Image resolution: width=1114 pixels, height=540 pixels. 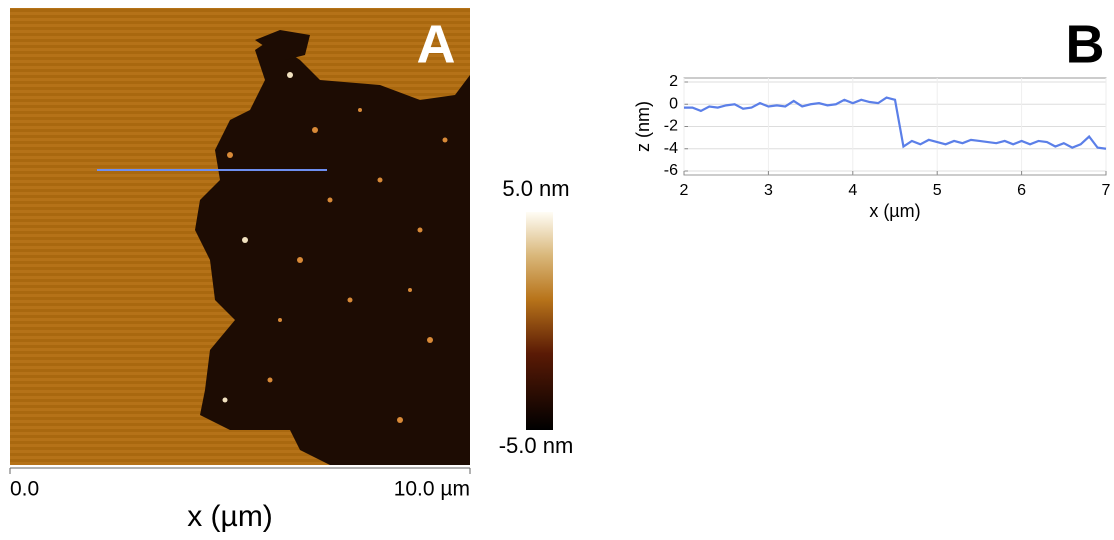 What do you see at coordinates (432, 489) in the screenshot?
I see `scale-end-label: 10.0 µm` at bounding box center [432, 489].